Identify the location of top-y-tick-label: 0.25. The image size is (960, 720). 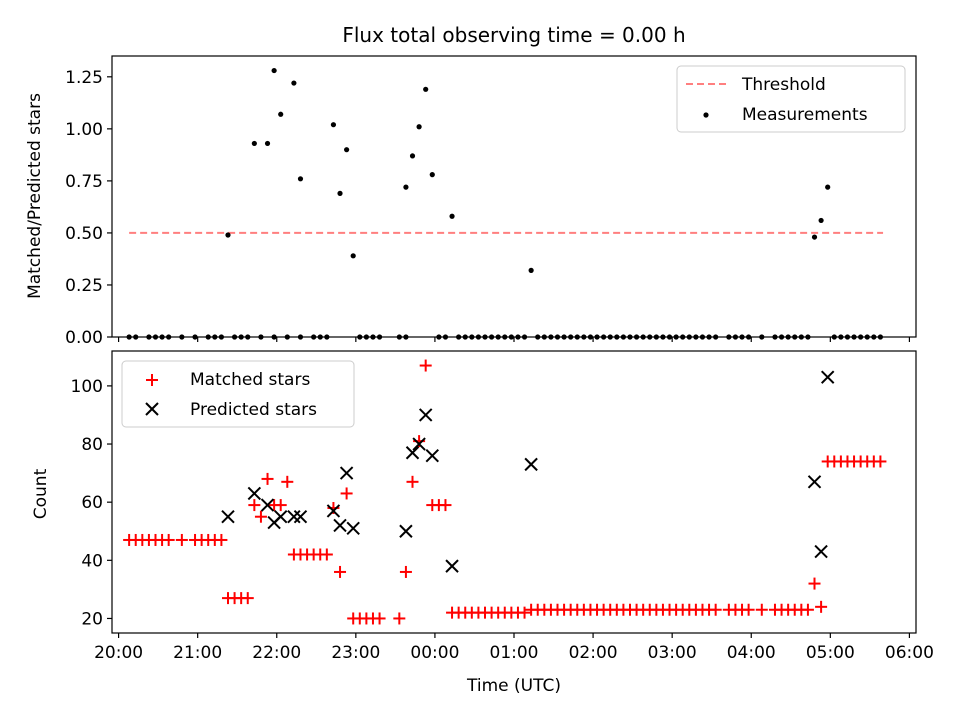
(84, 286).